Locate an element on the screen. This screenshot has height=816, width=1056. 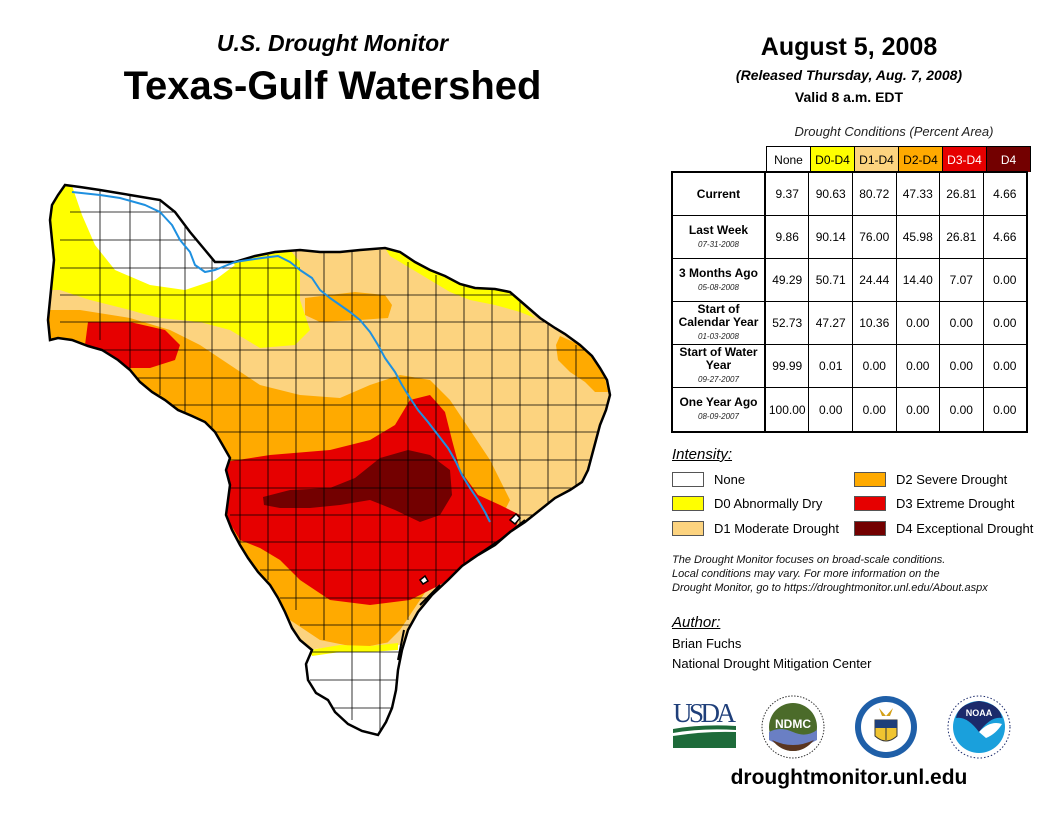
noaa-logo-text: NOAA is located at coordinates (979, 713).